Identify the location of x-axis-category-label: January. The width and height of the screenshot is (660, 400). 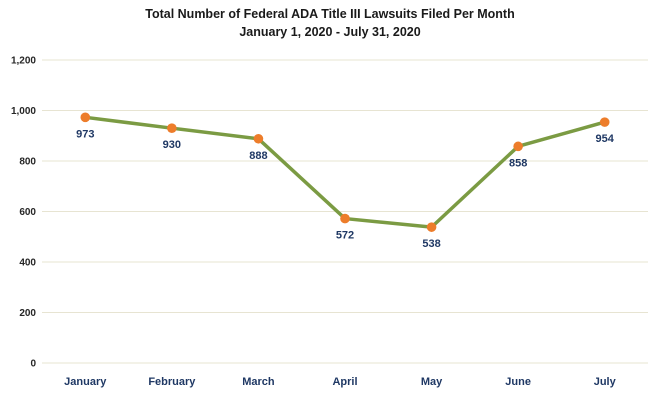
(85, 382).